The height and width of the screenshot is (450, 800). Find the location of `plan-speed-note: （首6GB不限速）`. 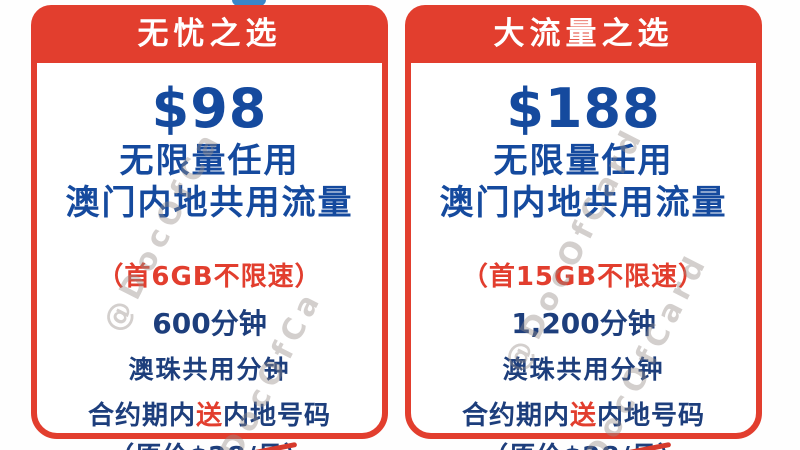

plan-speed-note: （首6GB不限速） is located at coordinates (209, 277).